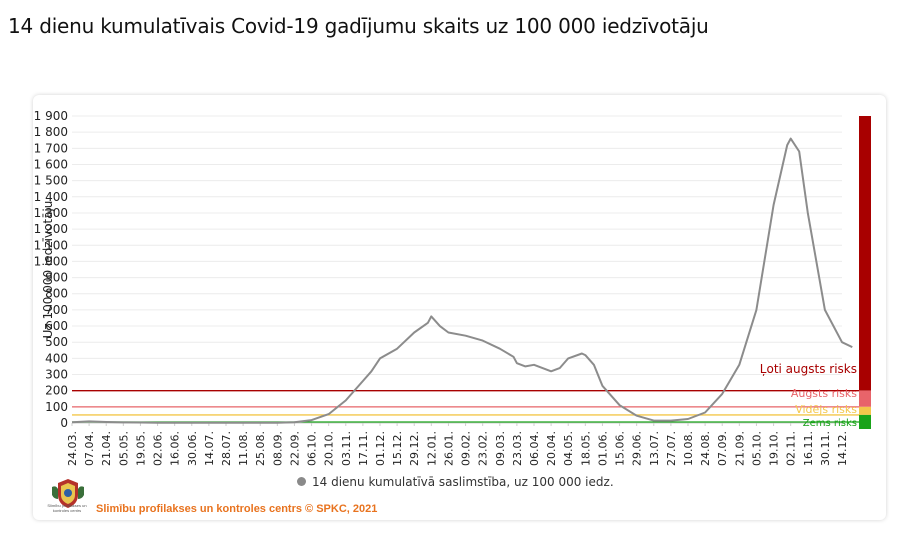  What do you see at coordinates (466, 448) in the screenshot?
I see `x-tick-label: 09.02.` at bounding box center [466, 448].